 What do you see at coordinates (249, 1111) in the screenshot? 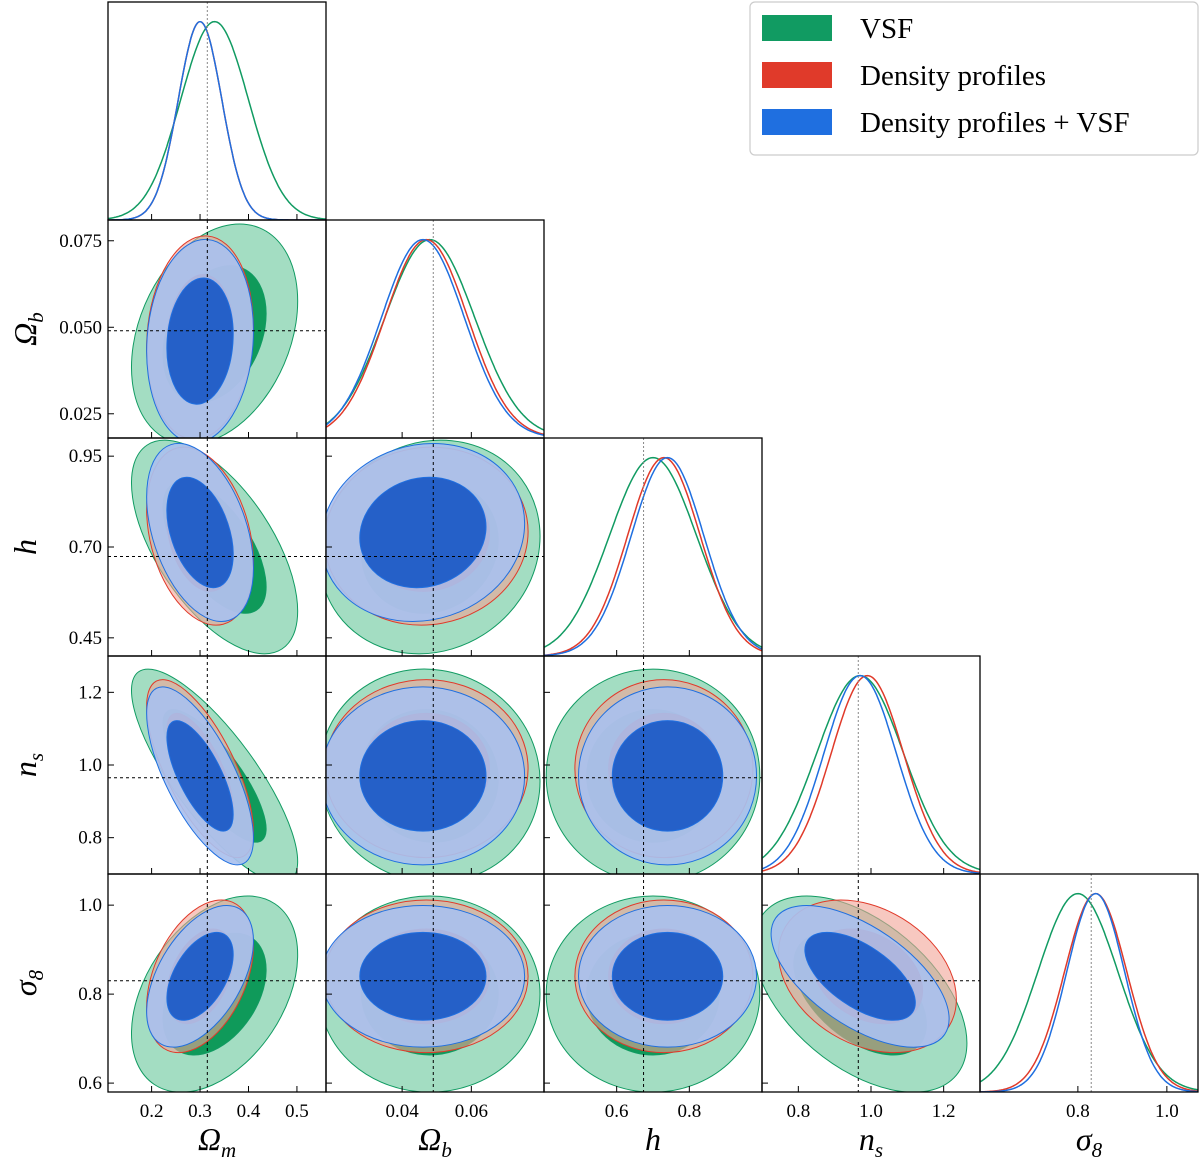
I see `x-tick-label: 0.4` at bounding box center [249, 1111].